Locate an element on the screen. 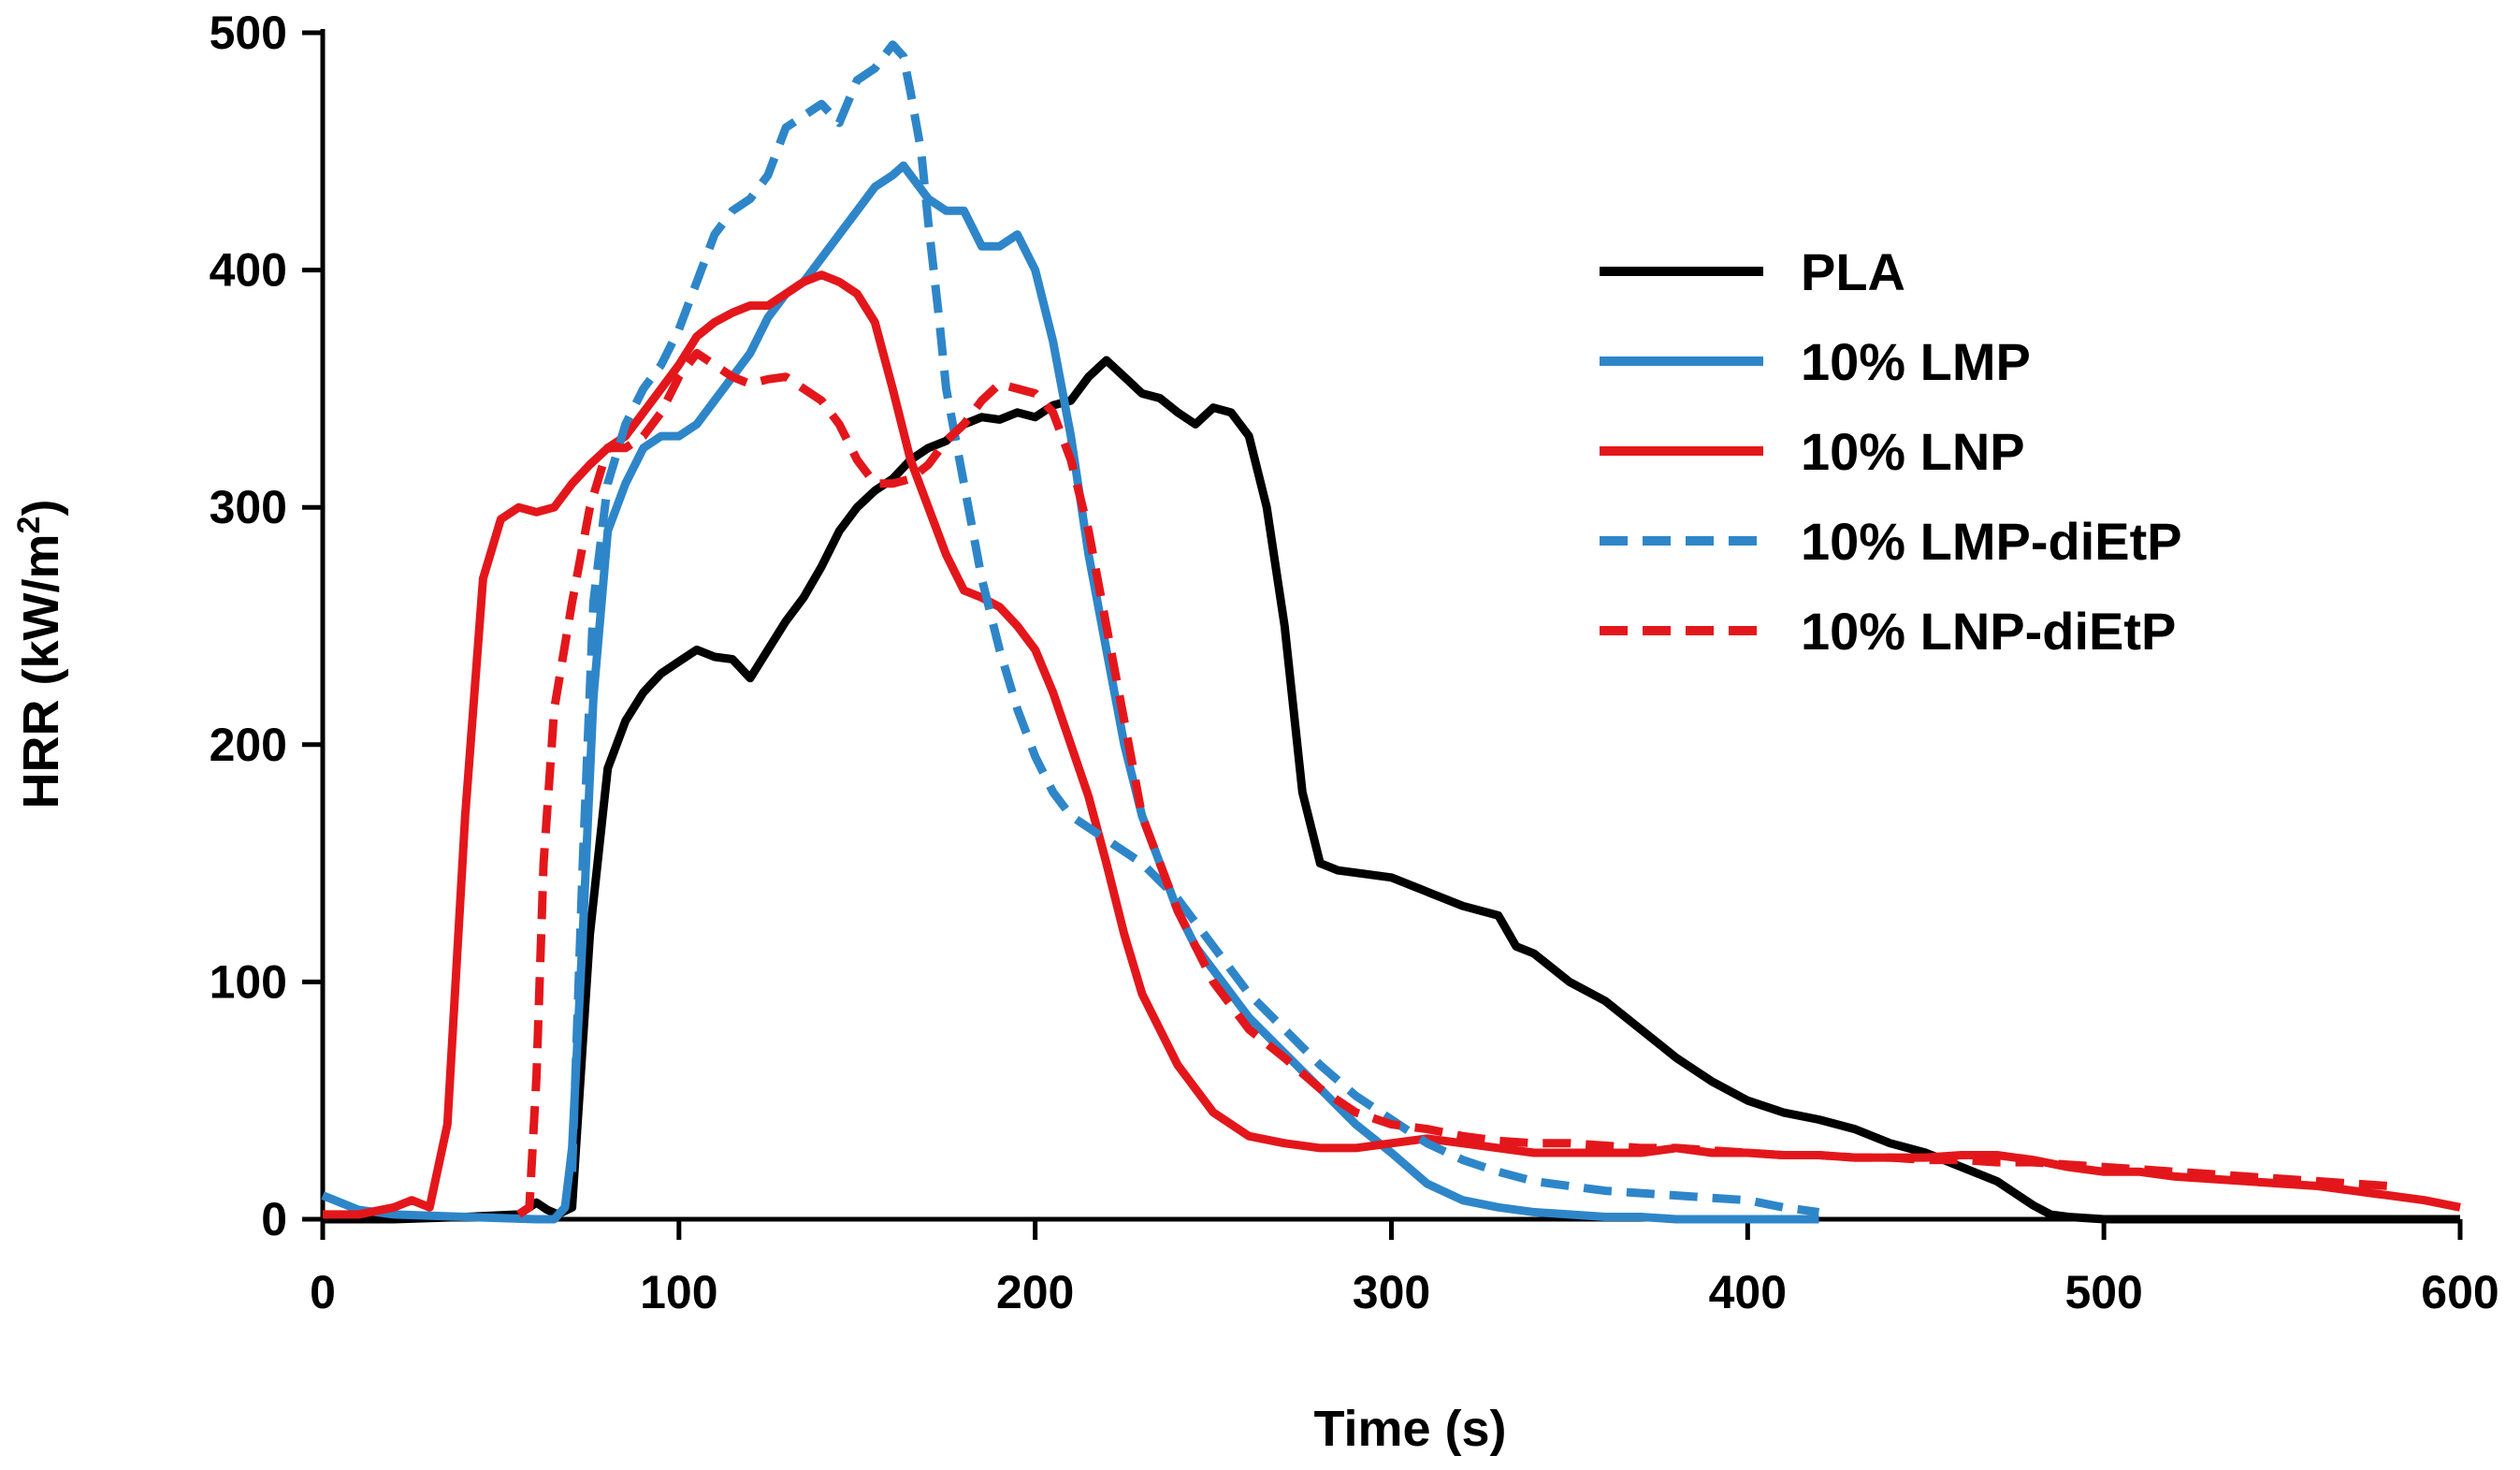  y-axis-title-superscript: 2 is located at coordinates (29, 525).